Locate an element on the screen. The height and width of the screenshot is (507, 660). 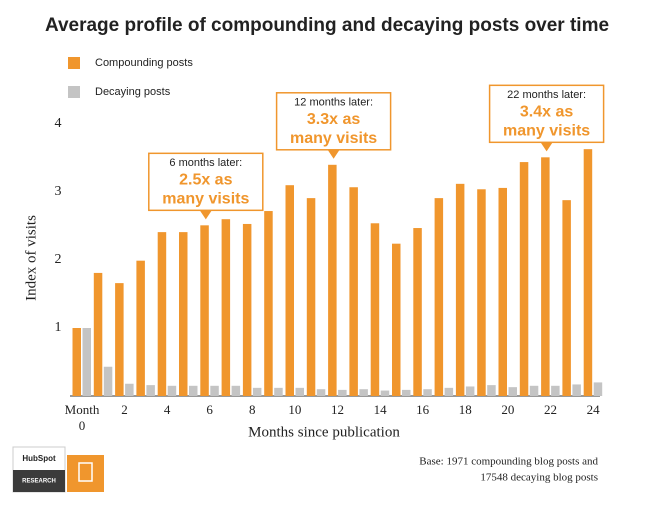
callout-big: 3.3x as is located at coordinates (333, 119).